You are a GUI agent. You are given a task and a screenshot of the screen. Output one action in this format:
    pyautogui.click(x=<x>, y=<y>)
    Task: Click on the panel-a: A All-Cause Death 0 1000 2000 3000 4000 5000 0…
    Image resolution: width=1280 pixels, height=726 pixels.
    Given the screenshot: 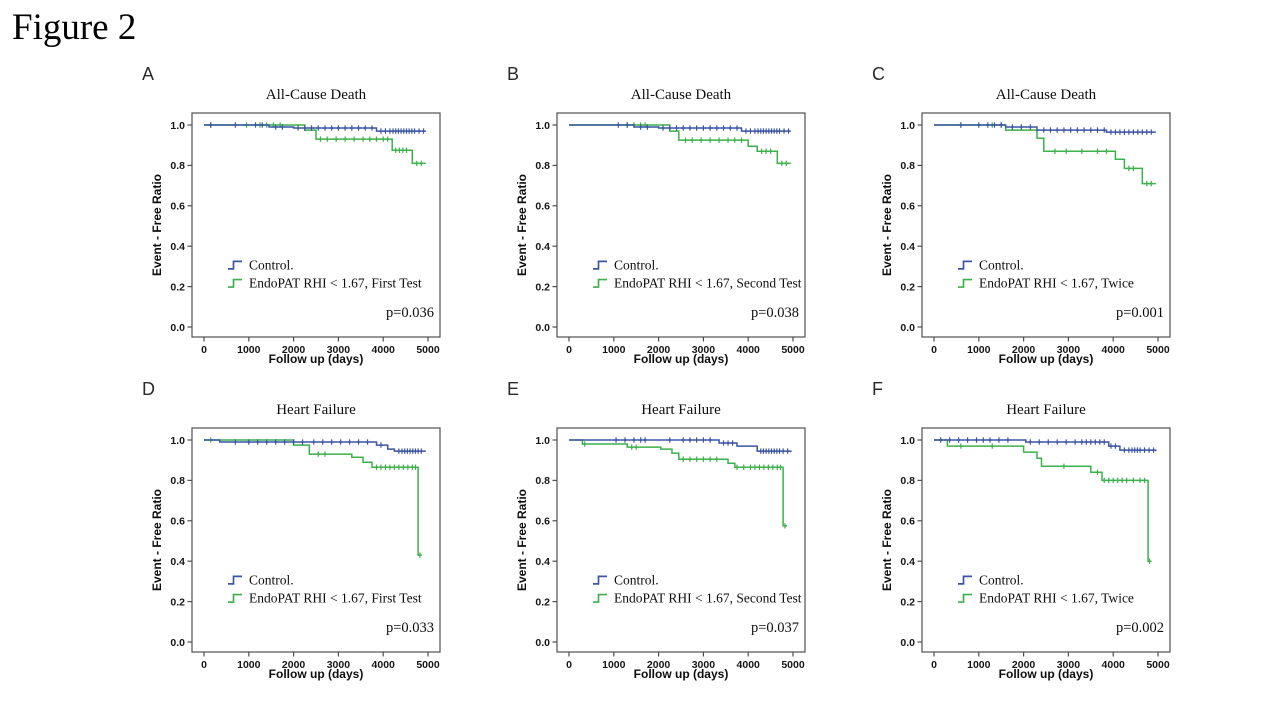 What is the action you would take?
    pyautogui.click(x=305, y=216)
    